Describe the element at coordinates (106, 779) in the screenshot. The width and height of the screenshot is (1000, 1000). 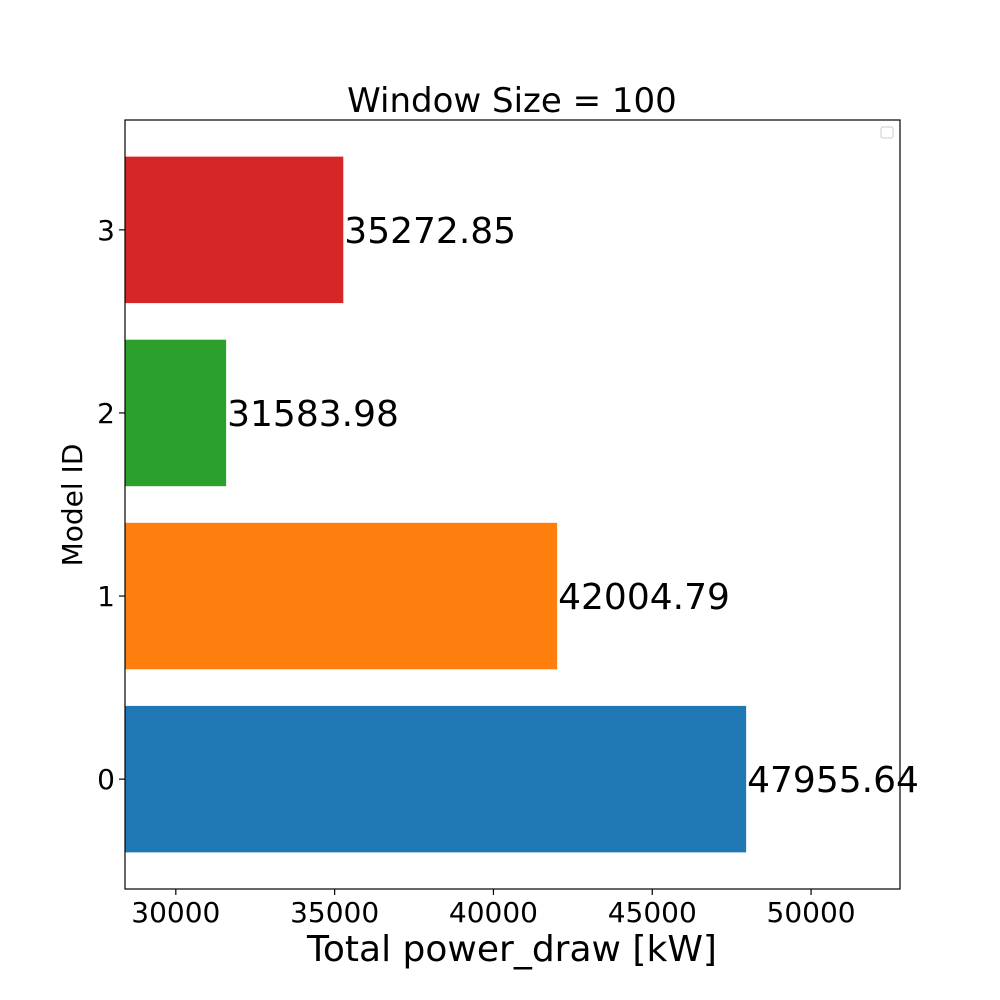
I see `y-tick-label: 0` at that location.